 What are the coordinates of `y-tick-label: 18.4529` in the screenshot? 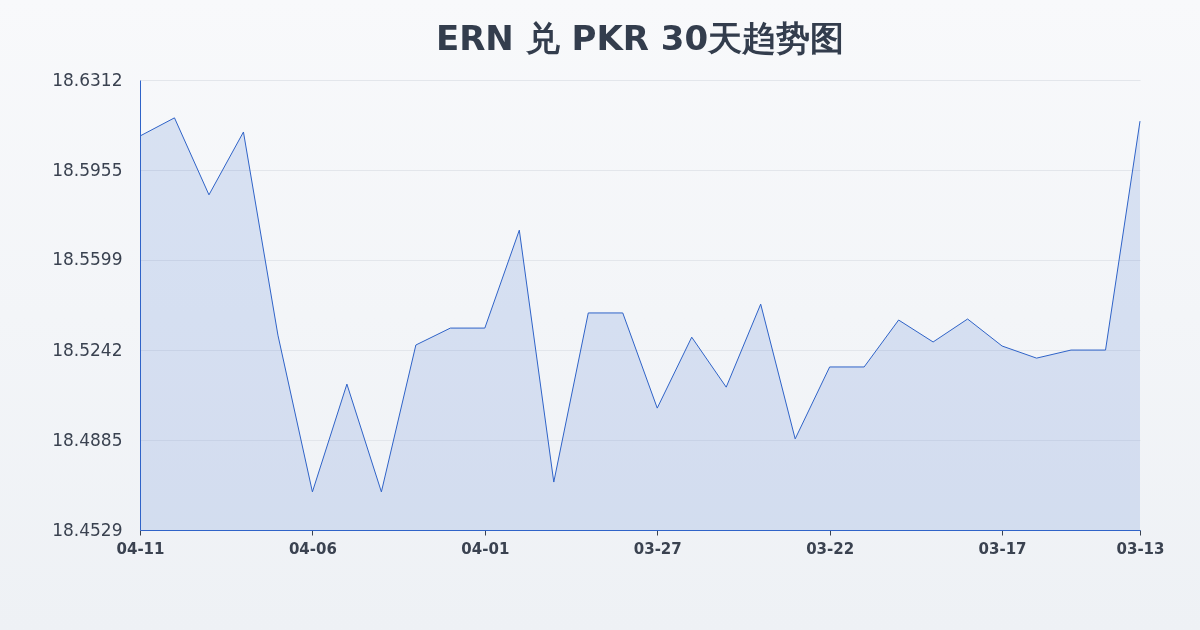 It's located at (87, 529).